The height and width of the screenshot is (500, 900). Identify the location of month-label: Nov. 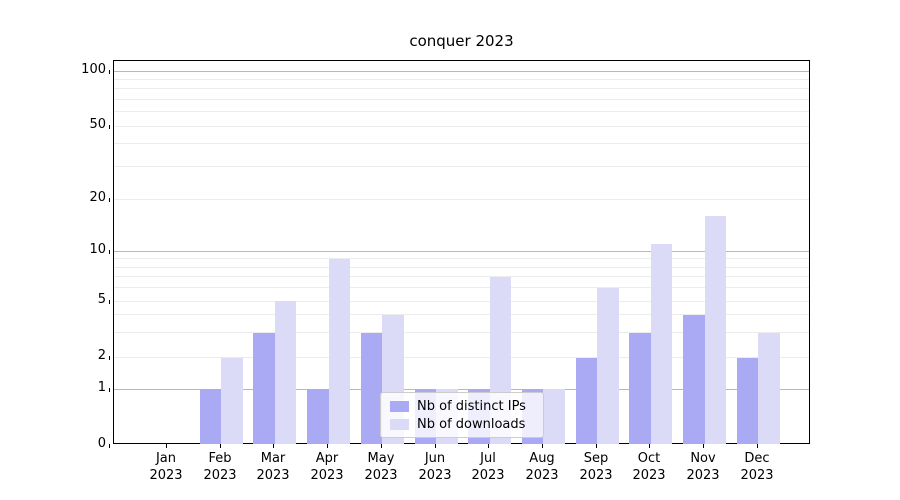
(703, 458).